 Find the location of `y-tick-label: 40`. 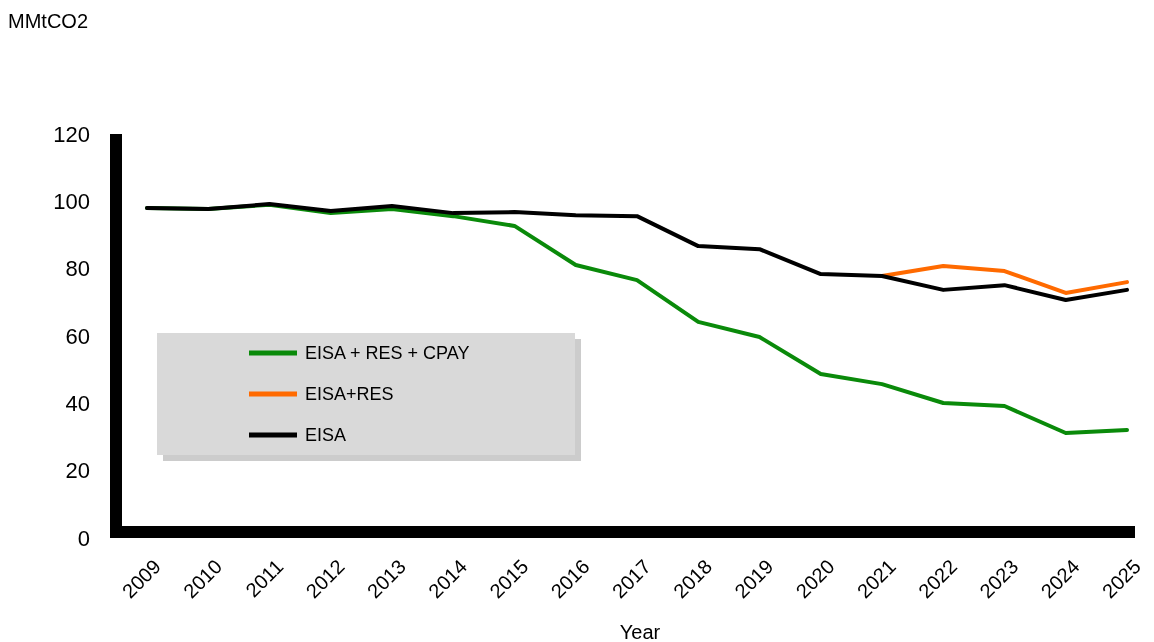

y-tick-label: 40 is located at coordinates (77, 403).